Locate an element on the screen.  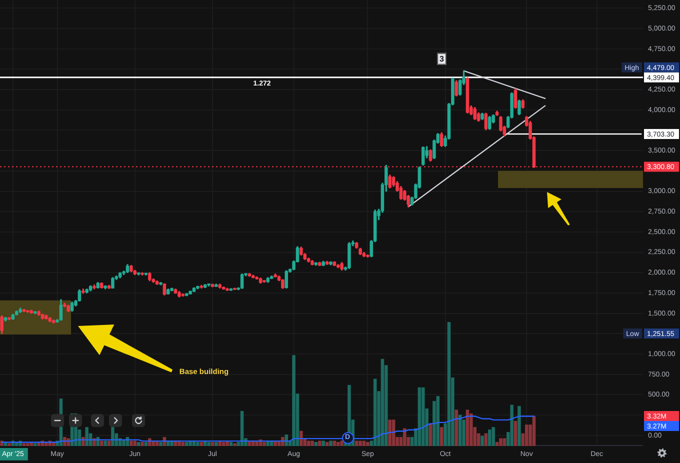
annotation: 3 is located at coordinates (442, 59).